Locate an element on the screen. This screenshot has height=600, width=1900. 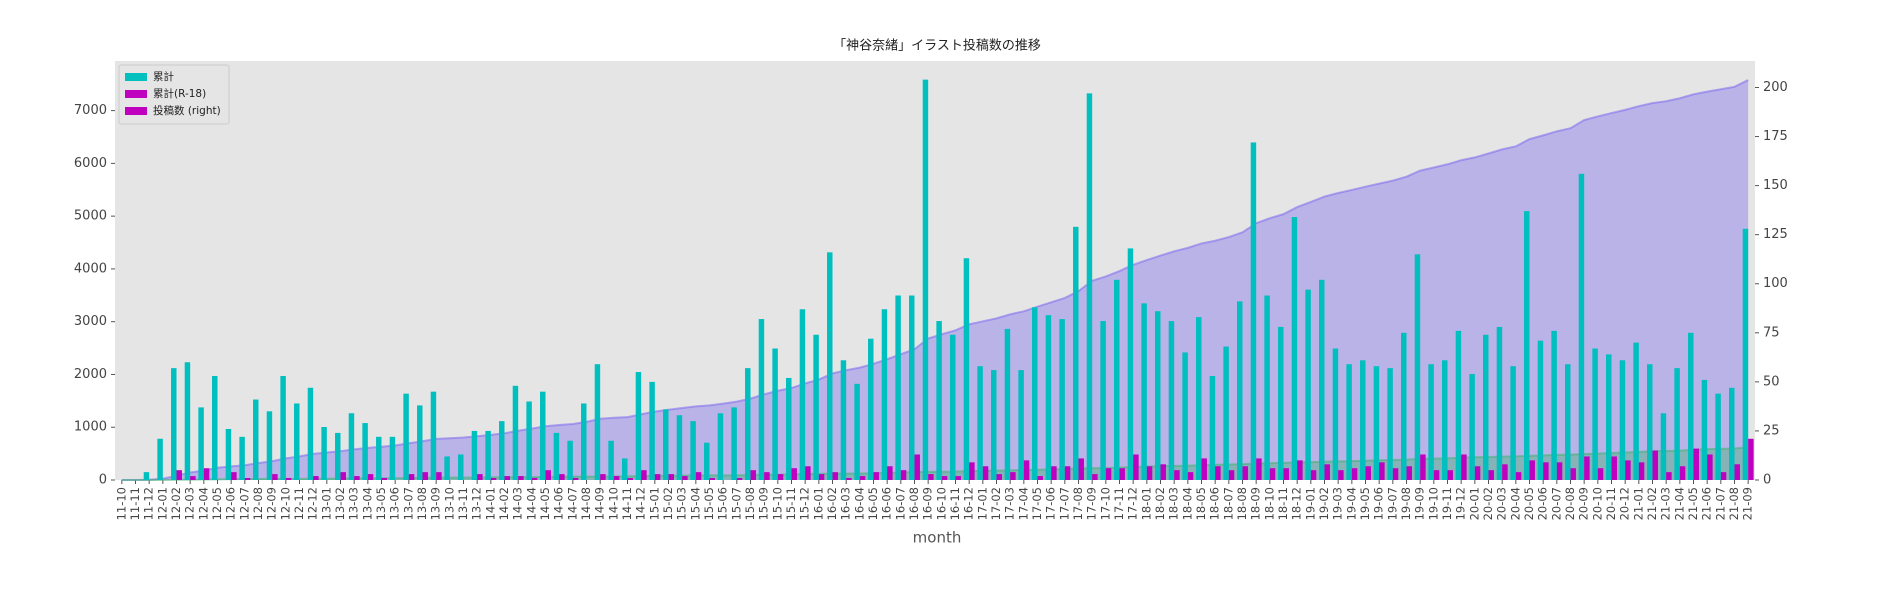
x-tick-label: 14-04 is located at coordinates (531, 503).